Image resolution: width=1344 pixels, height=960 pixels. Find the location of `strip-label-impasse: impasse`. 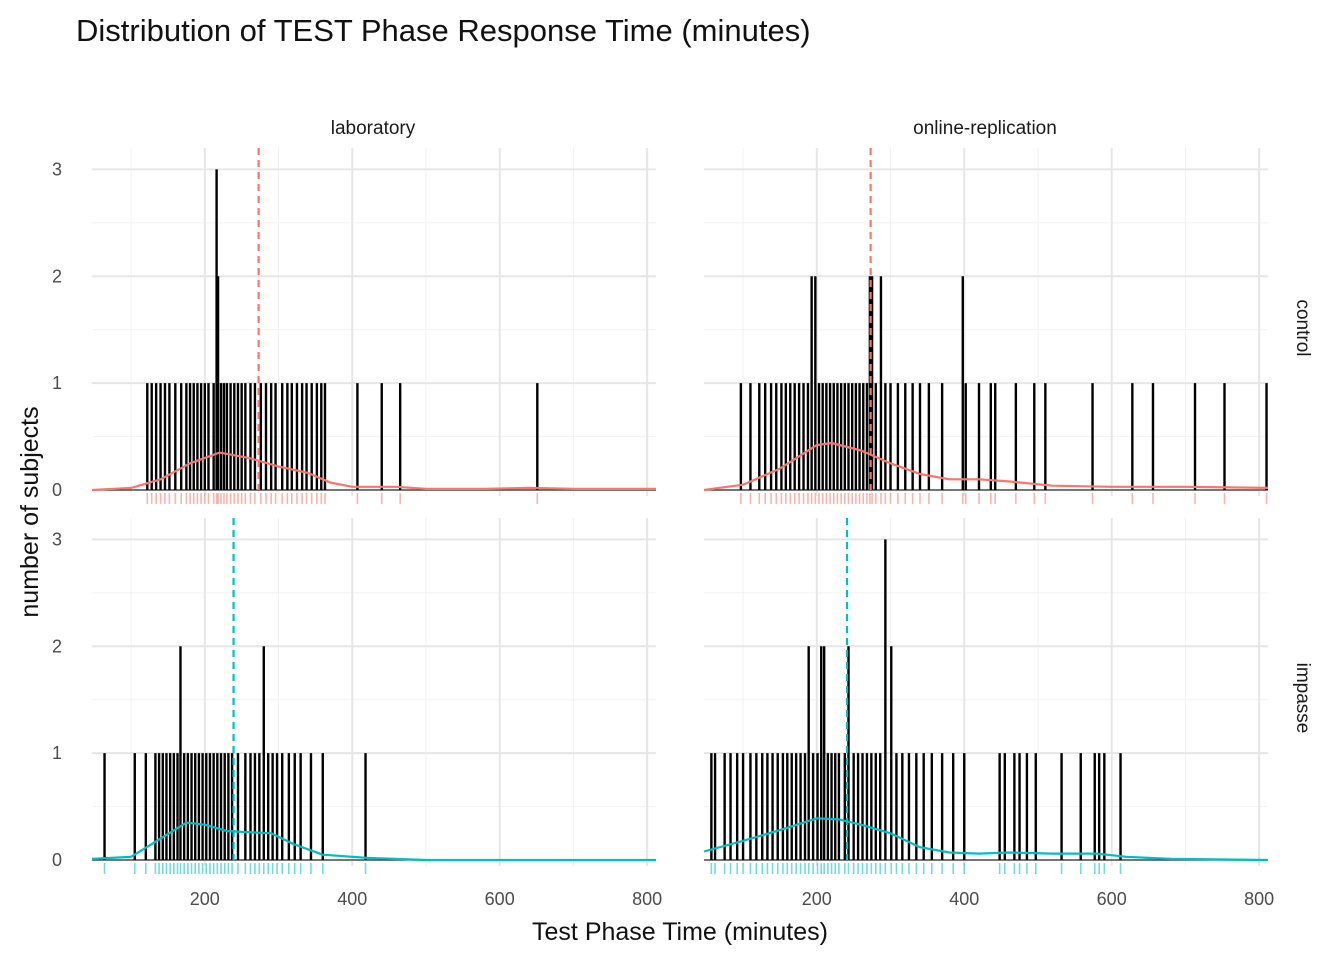

strip-label-impasse: impasse is located at coordinates (1302, 698).